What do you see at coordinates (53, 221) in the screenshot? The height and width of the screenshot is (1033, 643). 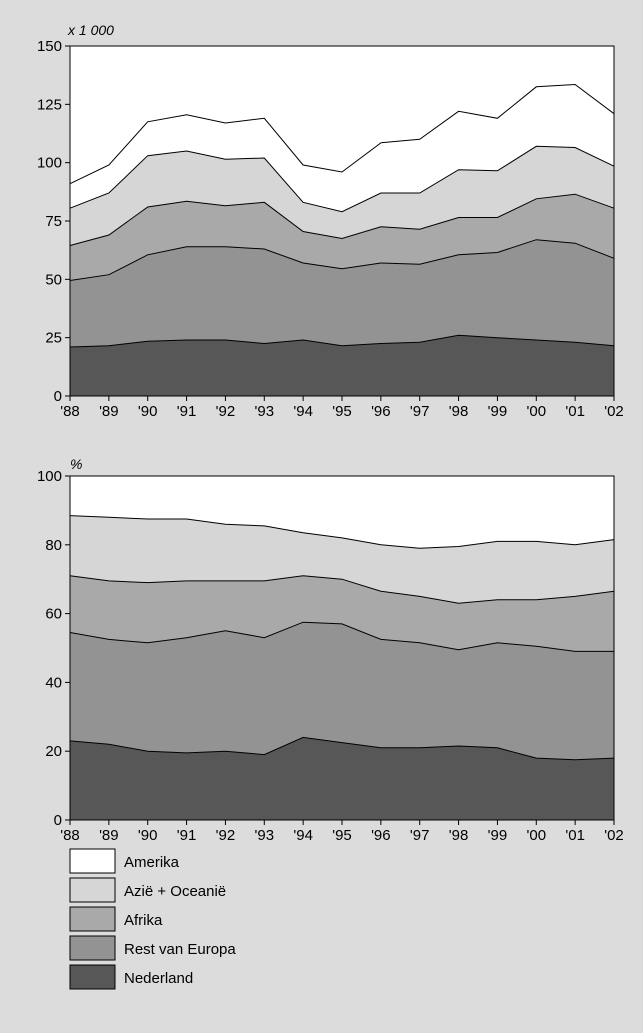 I see `y-tick-label: 75` at bounding box center [53, 221].